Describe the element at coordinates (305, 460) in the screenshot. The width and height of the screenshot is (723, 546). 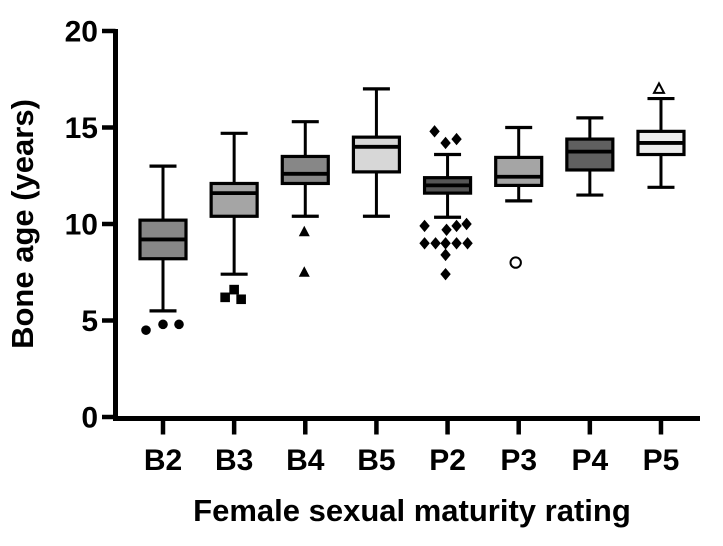
I see `x-tick-label: B4` at that location.